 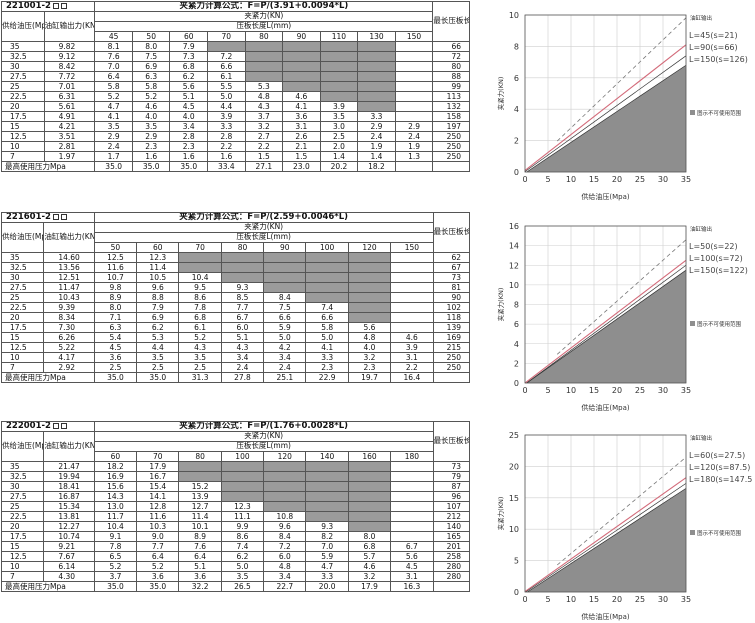 I want to click on arm-length-legend-label: L=120(s=87.5), so click(x=719, y=467).